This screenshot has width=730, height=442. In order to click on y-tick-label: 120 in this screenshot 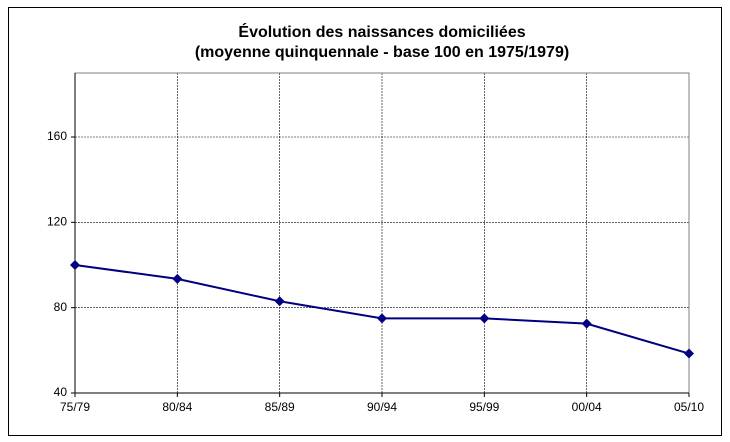, I will do `click(57, 222)`.